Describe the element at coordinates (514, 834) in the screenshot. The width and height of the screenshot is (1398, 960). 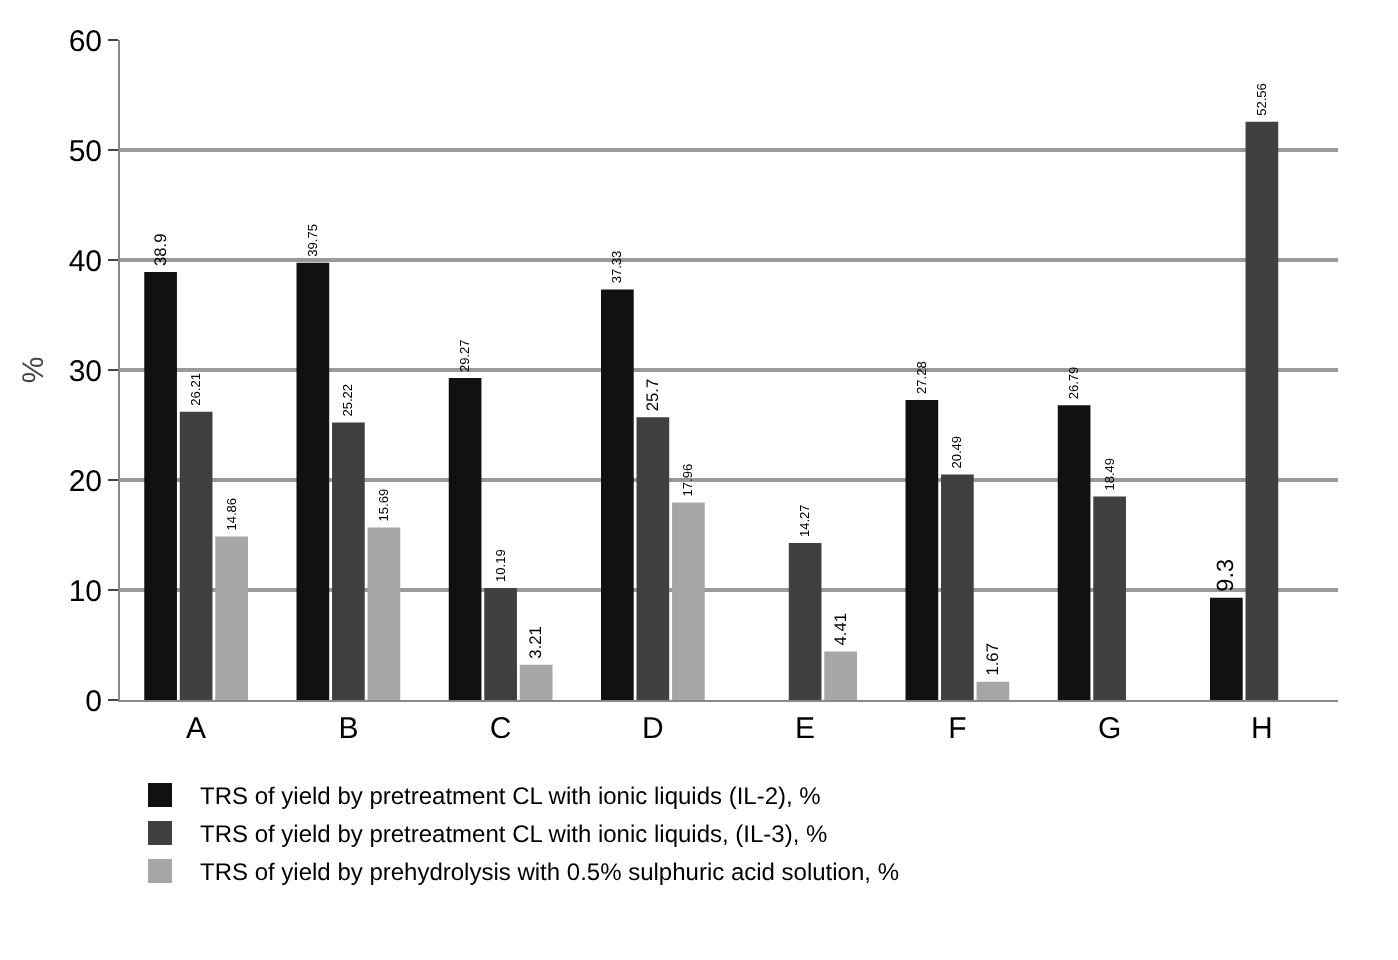
I see `legend-label: TRS of yield by pretreatment CL with ionic liquids, (IL-3), %` at that location.